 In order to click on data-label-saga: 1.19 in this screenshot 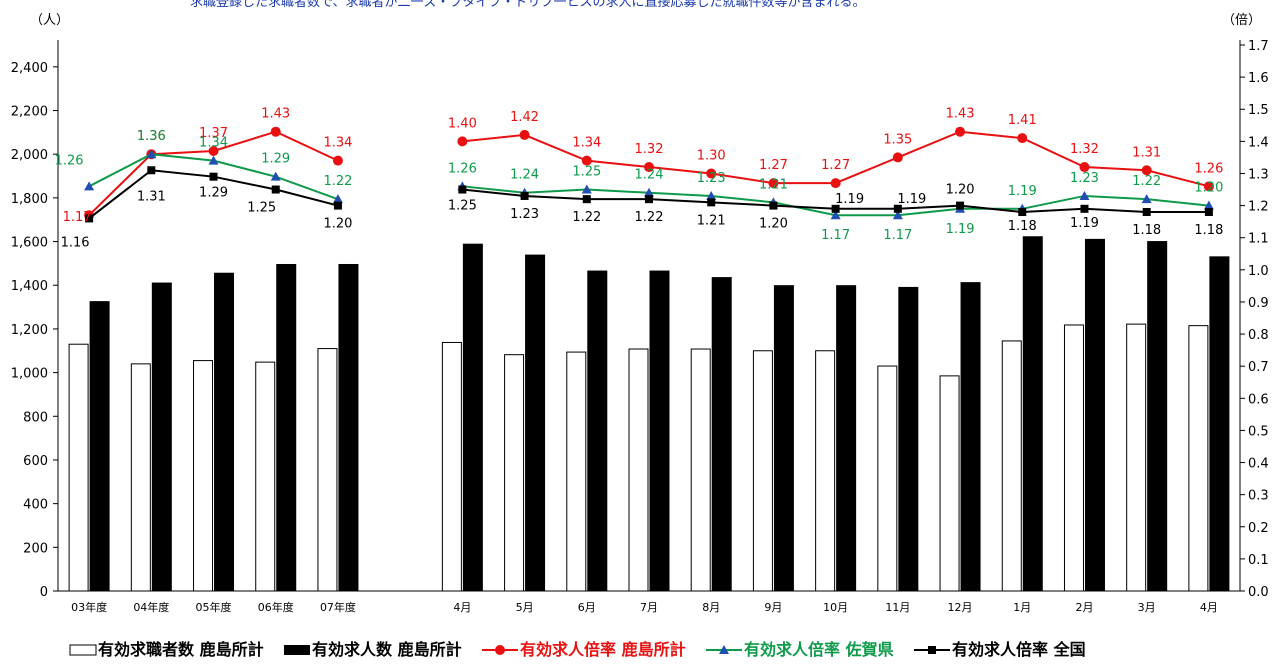, I will do `click(1022, 191)`.